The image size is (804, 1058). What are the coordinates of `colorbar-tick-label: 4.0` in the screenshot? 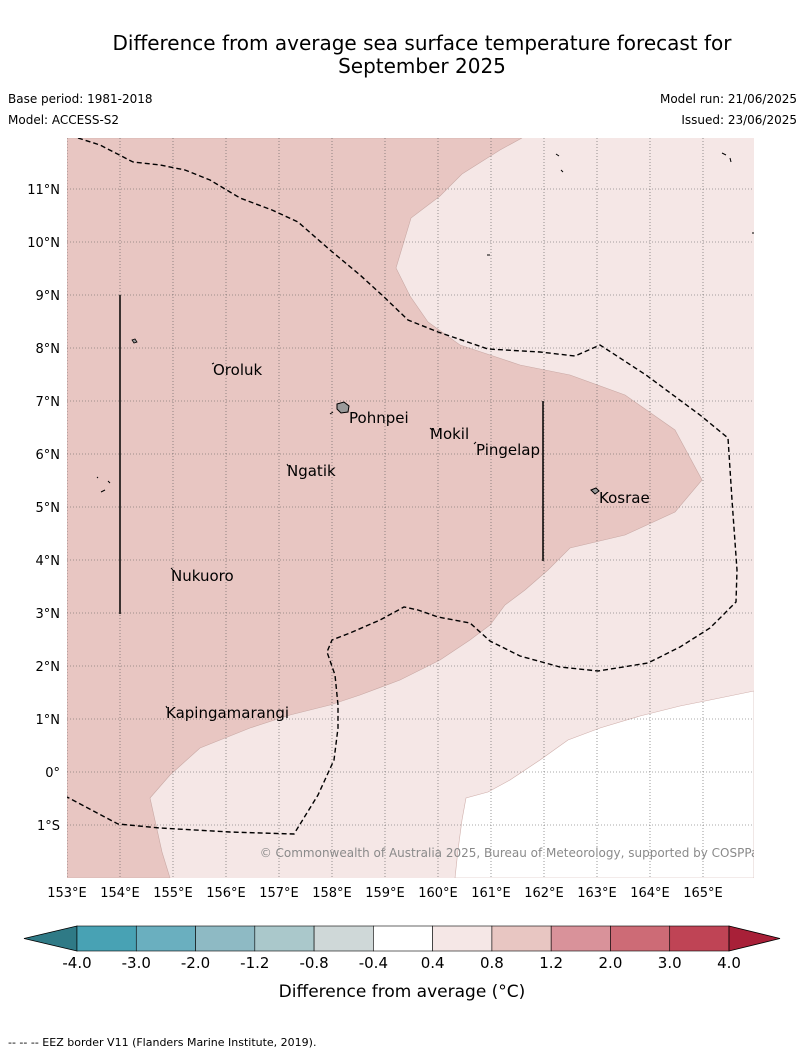 It's located at (729, 963).